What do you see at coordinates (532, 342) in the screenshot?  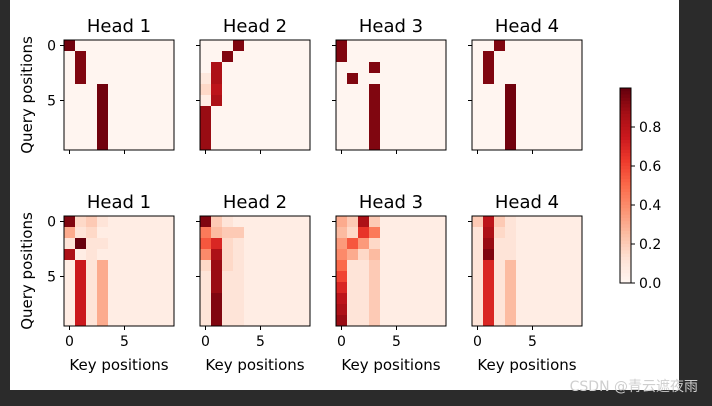 I see `x-tick-label: 5` at bounding box center [532, 342].